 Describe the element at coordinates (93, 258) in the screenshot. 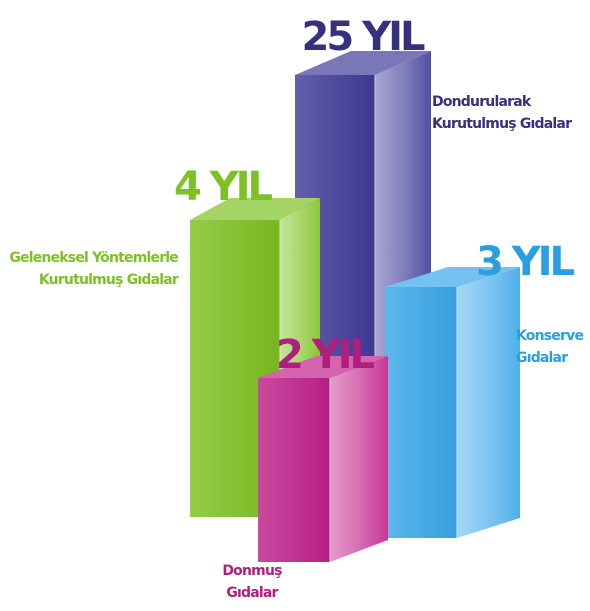

I see `category-label-line: Geleneksel Yöntemlerle` at that location.